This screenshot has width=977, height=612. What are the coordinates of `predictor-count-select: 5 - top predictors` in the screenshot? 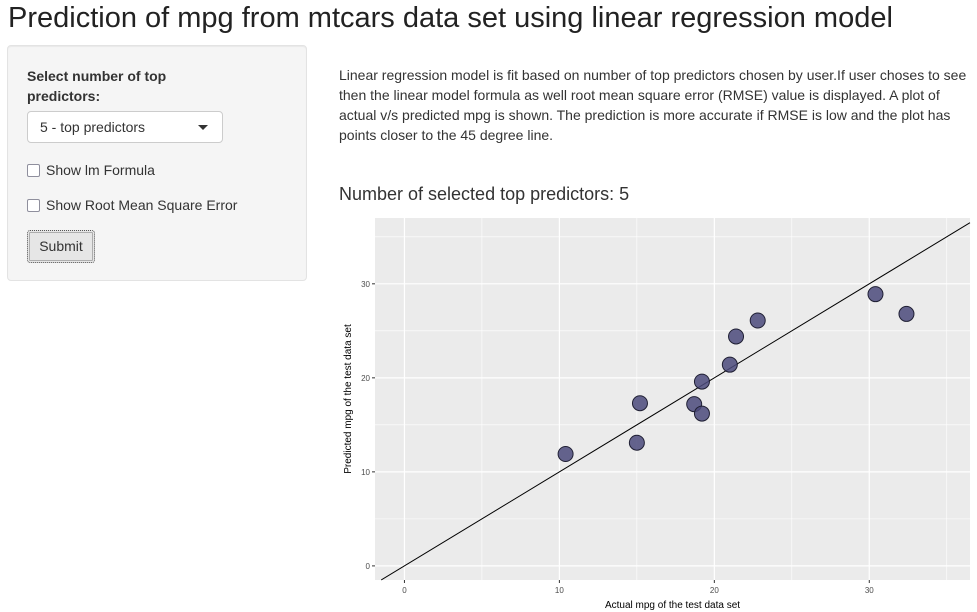 It's located at (125, 127).